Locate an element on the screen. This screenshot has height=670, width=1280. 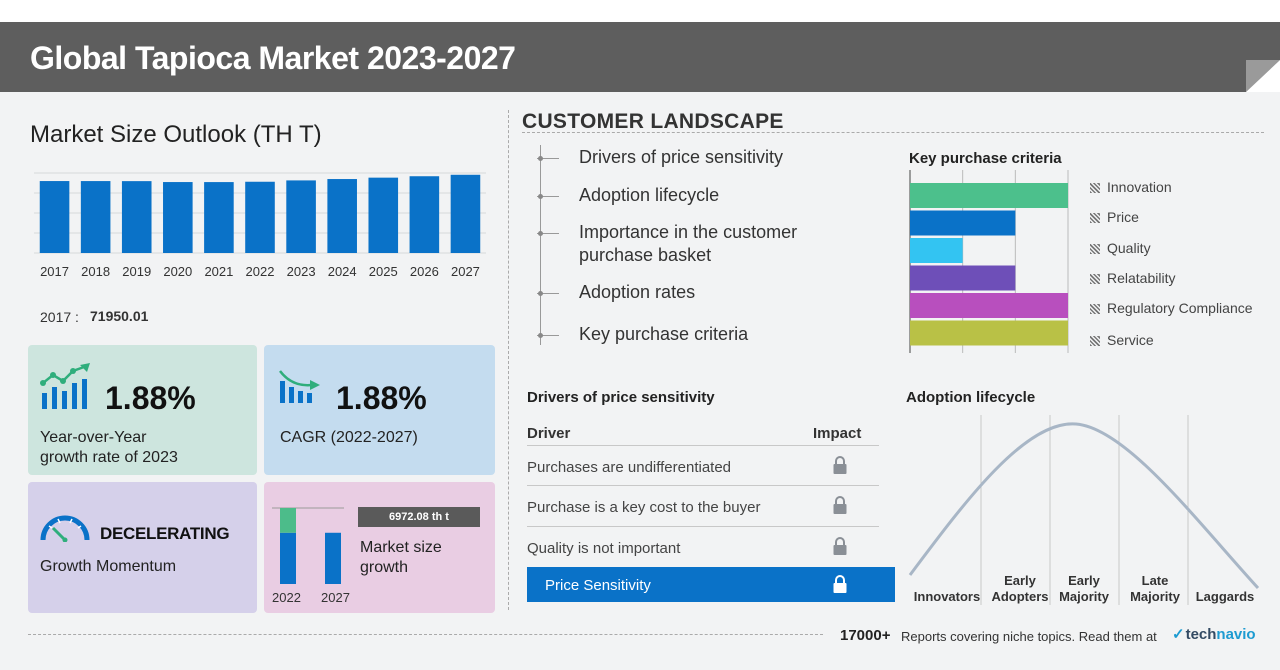
growth-label-line1: Market size is located at coordinates (401, 547).